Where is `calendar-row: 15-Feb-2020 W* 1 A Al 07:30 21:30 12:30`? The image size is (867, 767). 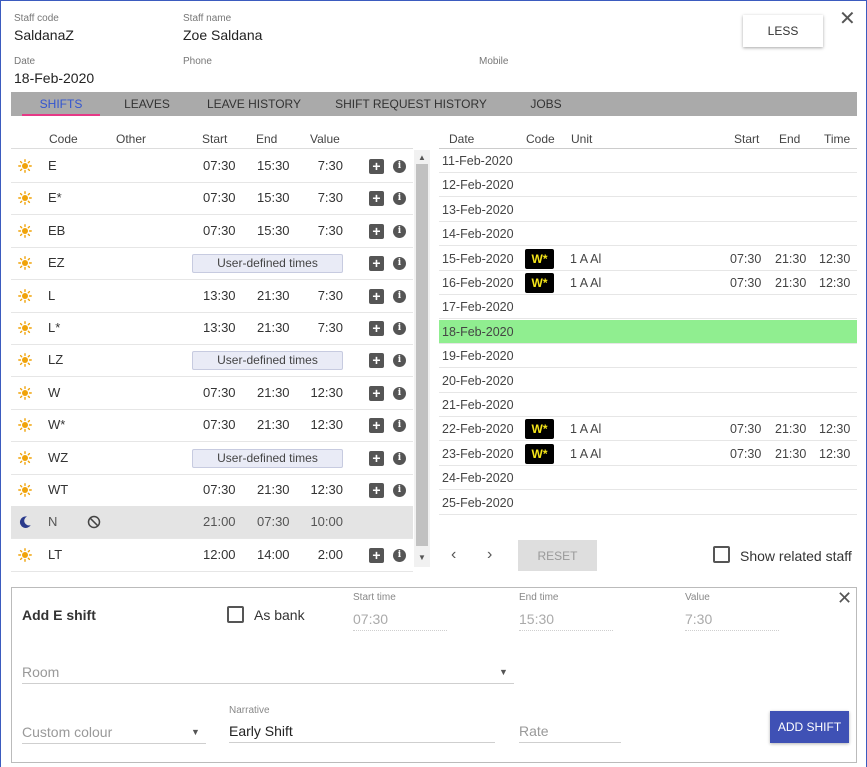 calendar-row: 15-Feb-2020 W* 1 A Al 07:30 21:30 12:30 is located at coordinates (648, 259).